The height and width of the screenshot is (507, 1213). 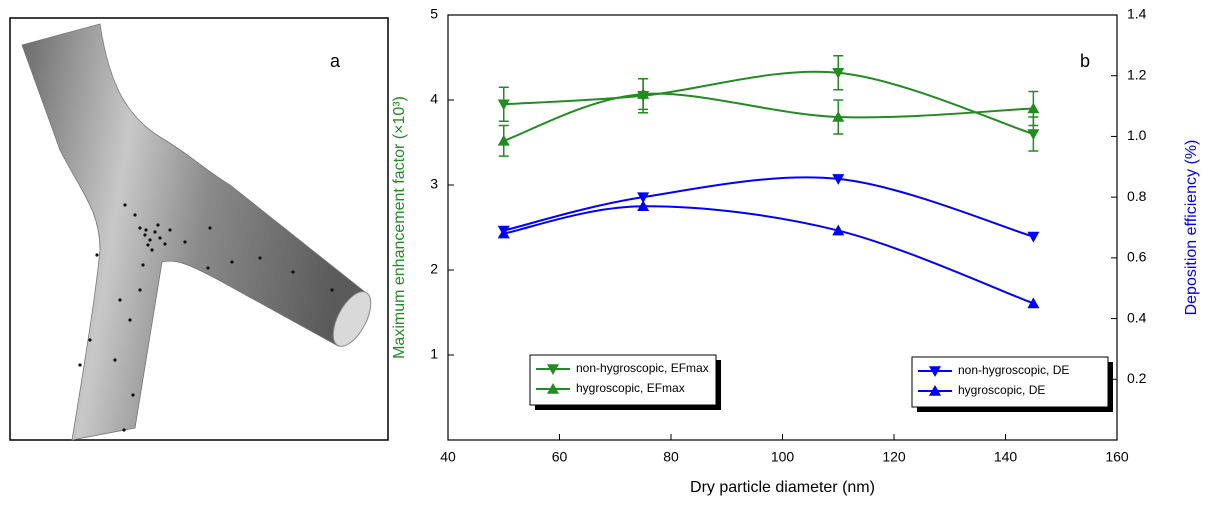 I want to click on legend-label: non-hygroscopic, EFmax, so click(x=642, y=368).